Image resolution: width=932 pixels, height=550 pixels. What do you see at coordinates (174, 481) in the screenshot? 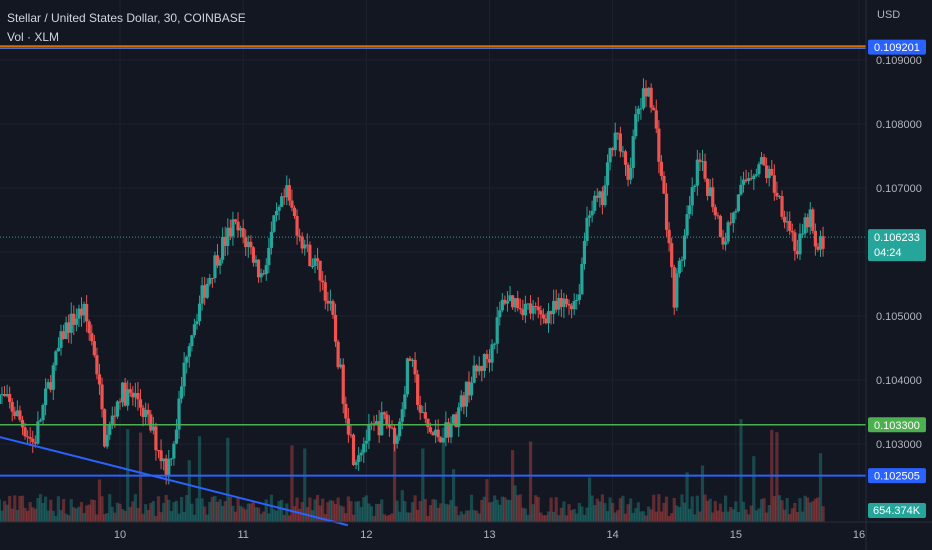
I see `trendline` at bounding box center [174, 481].